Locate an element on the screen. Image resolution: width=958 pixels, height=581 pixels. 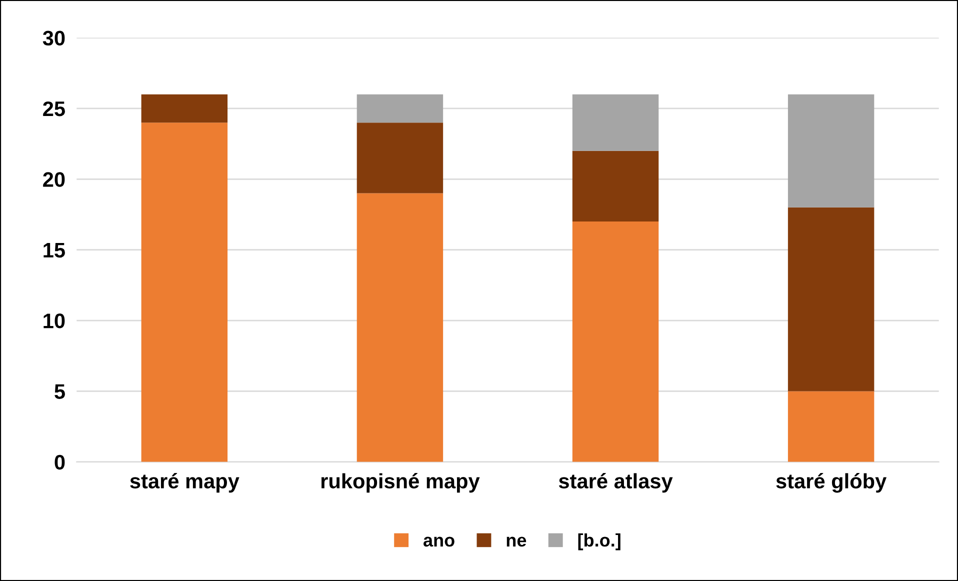
y-tick-label: 15 is located at coordinates (54, 250).